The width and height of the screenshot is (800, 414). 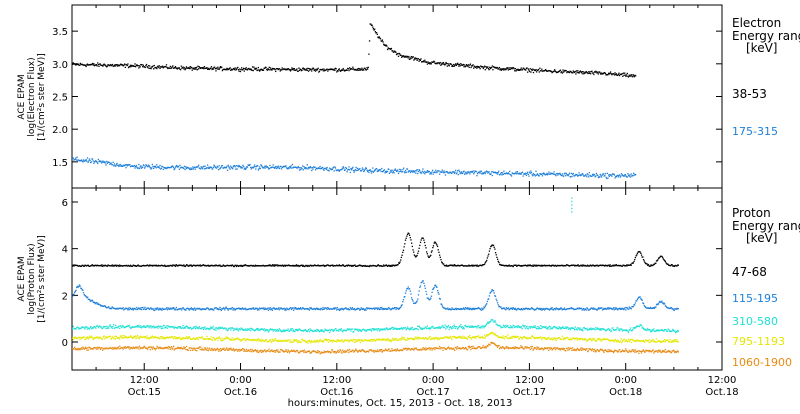 What do you see at coordinates (144, 392) in the screenshot?
I see `xtick-date-label: Oct.15` at bounding box center [144, 392].